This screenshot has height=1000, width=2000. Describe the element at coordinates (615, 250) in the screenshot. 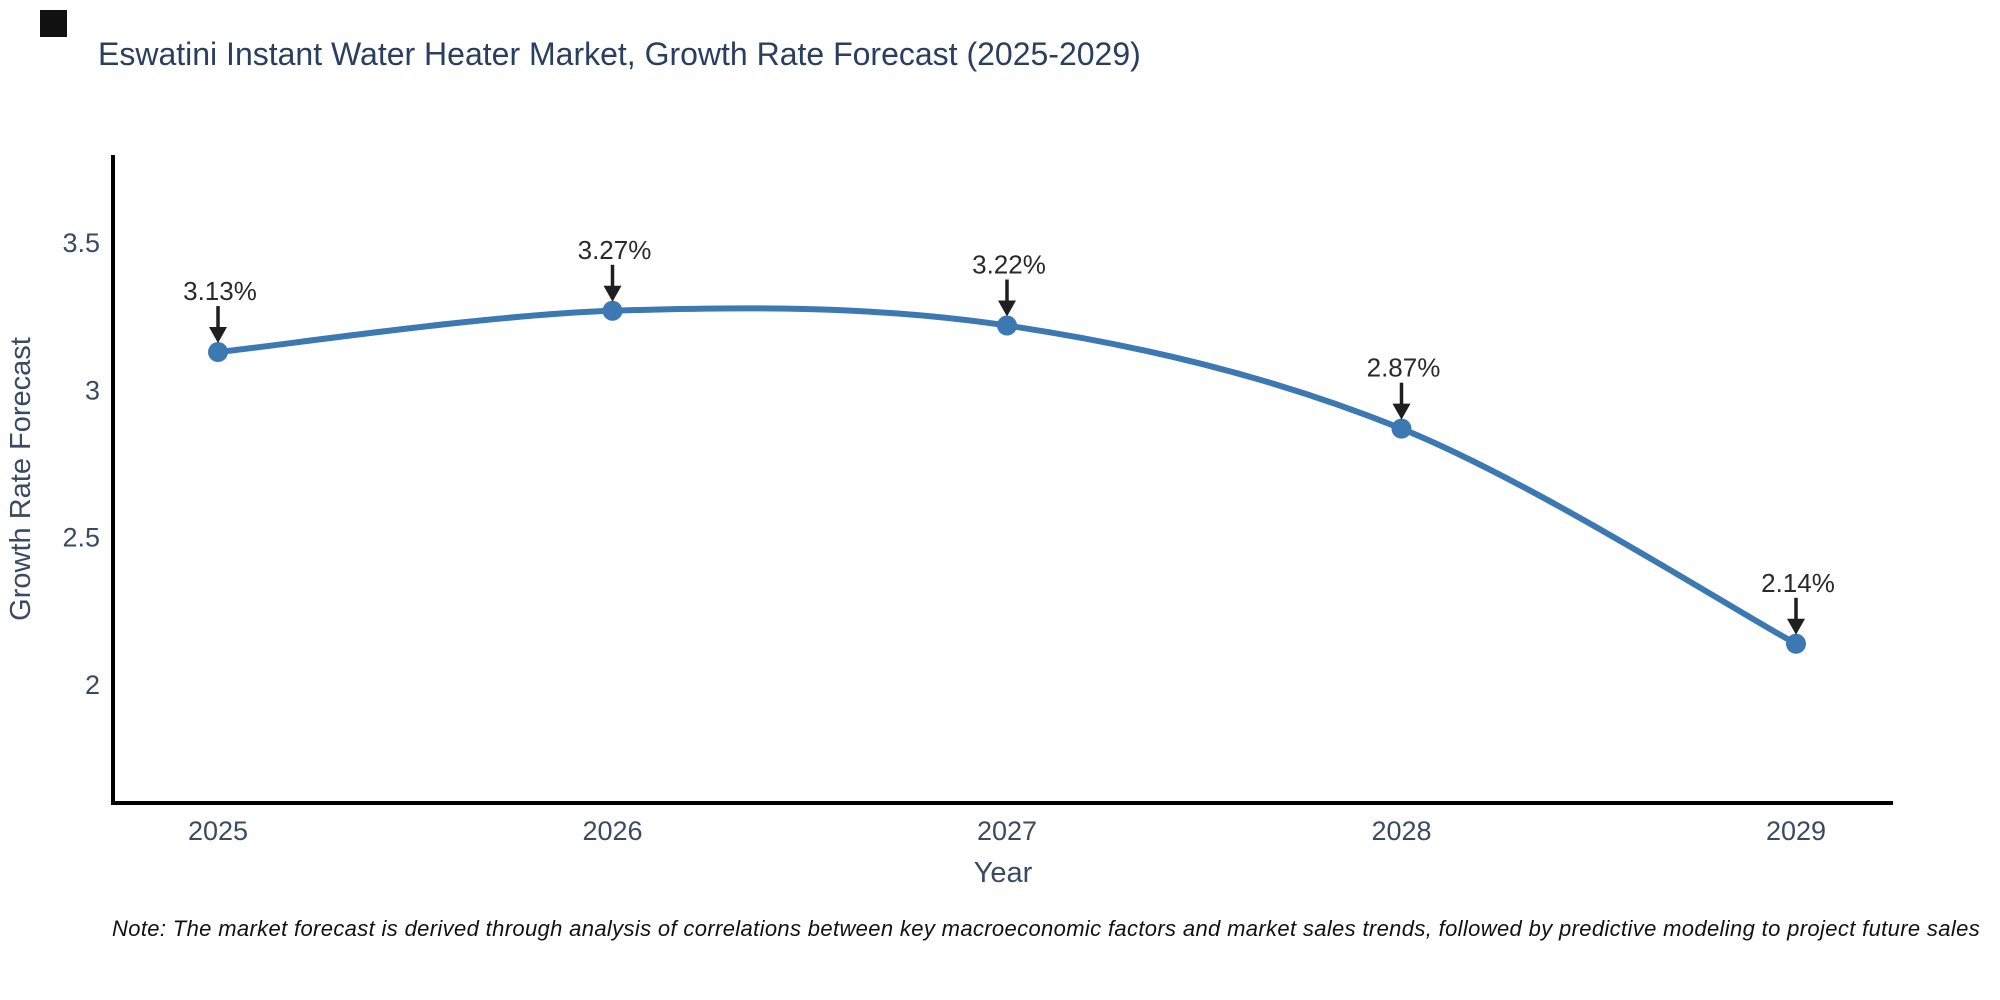

I see `data-point-label: 3.27%` at that location.